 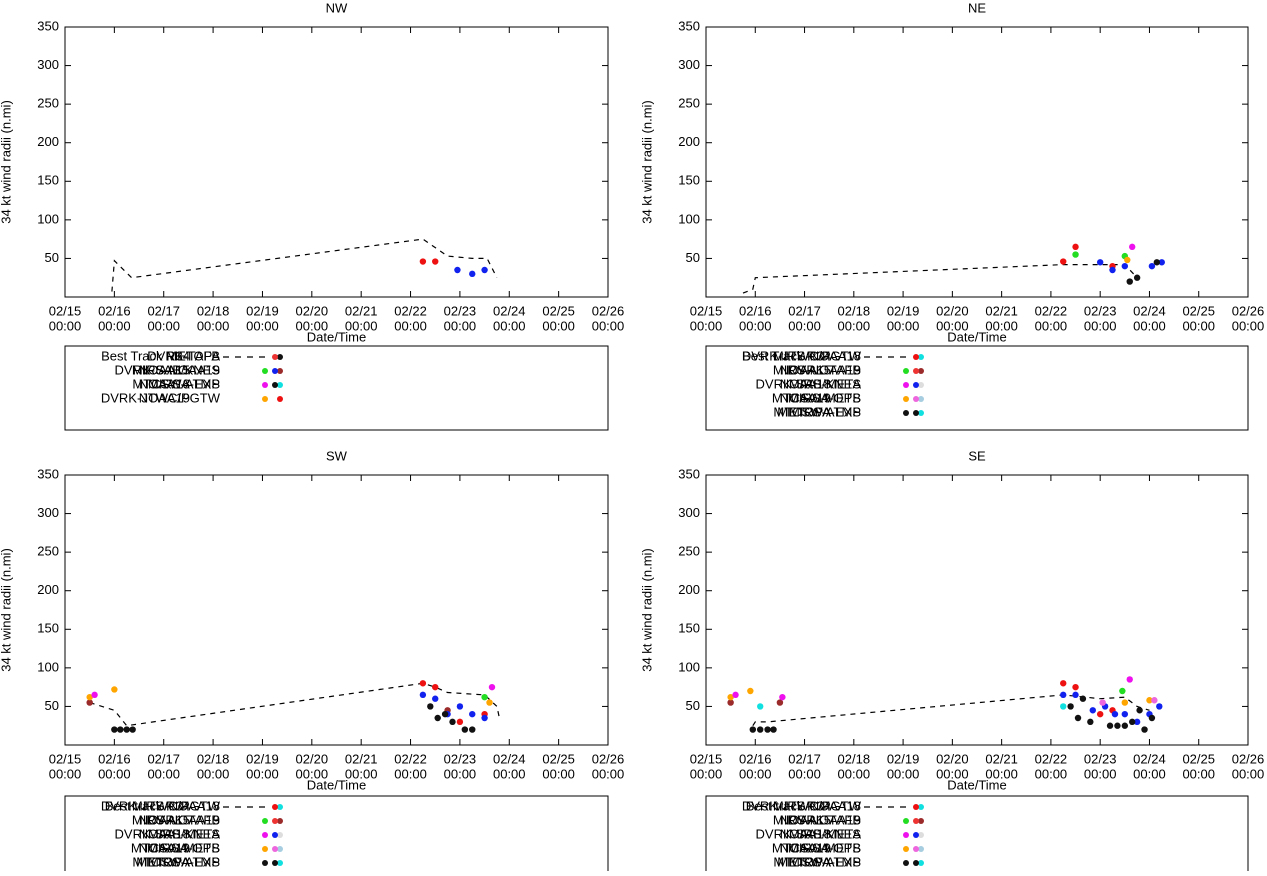 What do you see at coordinates (805, 383) in the screenshot?
I see `legend-label: NOAA18` at bounding box center [805, 383].